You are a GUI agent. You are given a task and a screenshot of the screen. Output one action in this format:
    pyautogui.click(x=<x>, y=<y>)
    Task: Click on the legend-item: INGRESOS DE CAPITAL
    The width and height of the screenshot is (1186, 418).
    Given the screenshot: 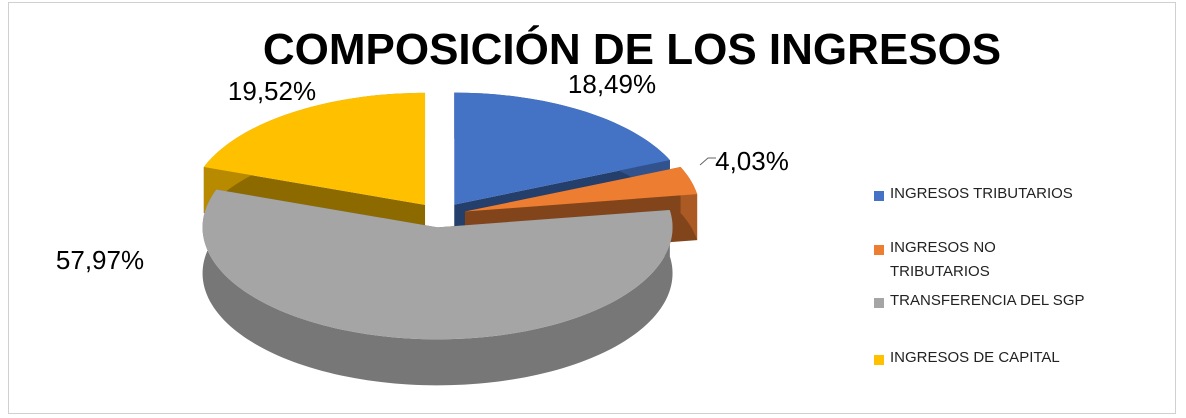 What is the action you would take?
    pyautogui.click(x=994, y=359)
    